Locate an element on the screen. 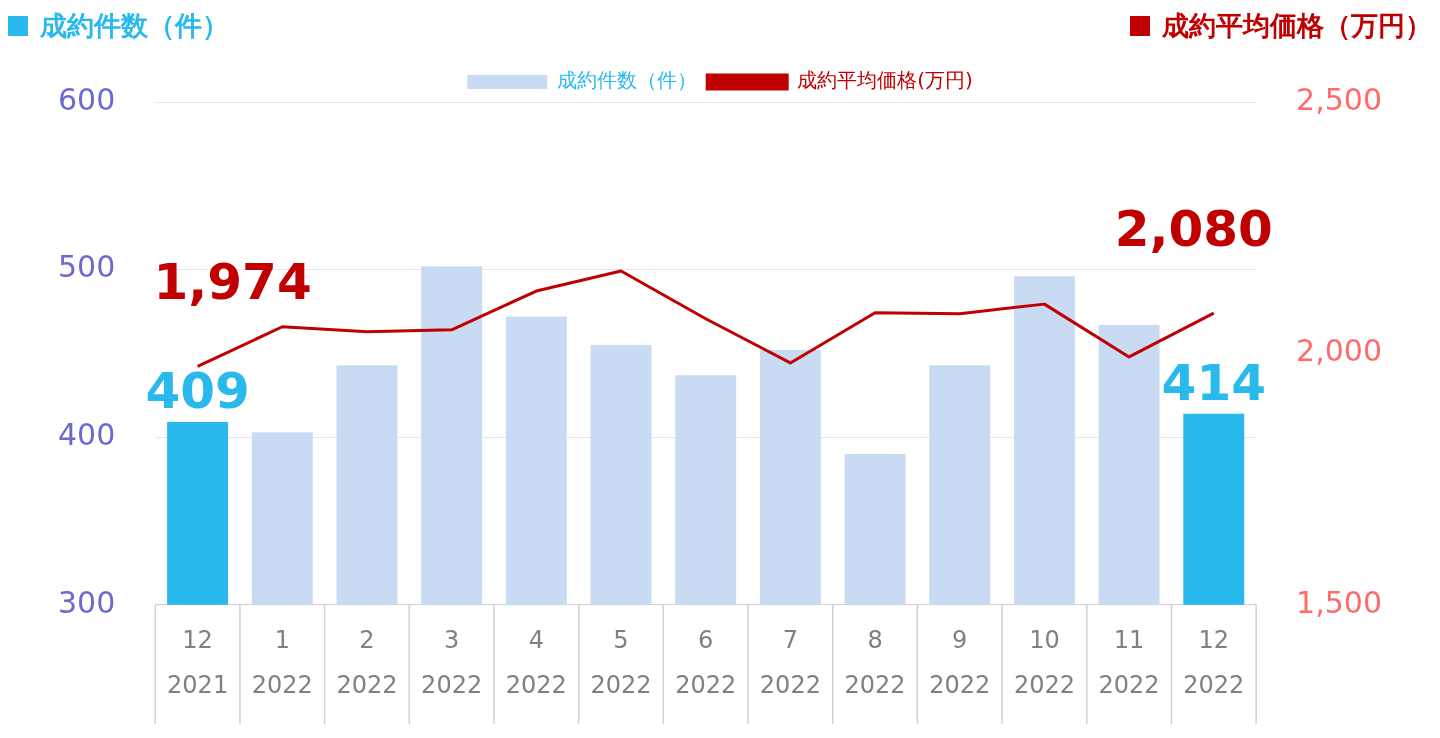 This screenshot has height=738, width=1440. data-label: 2,080 is located at coordinates (1193, 229).